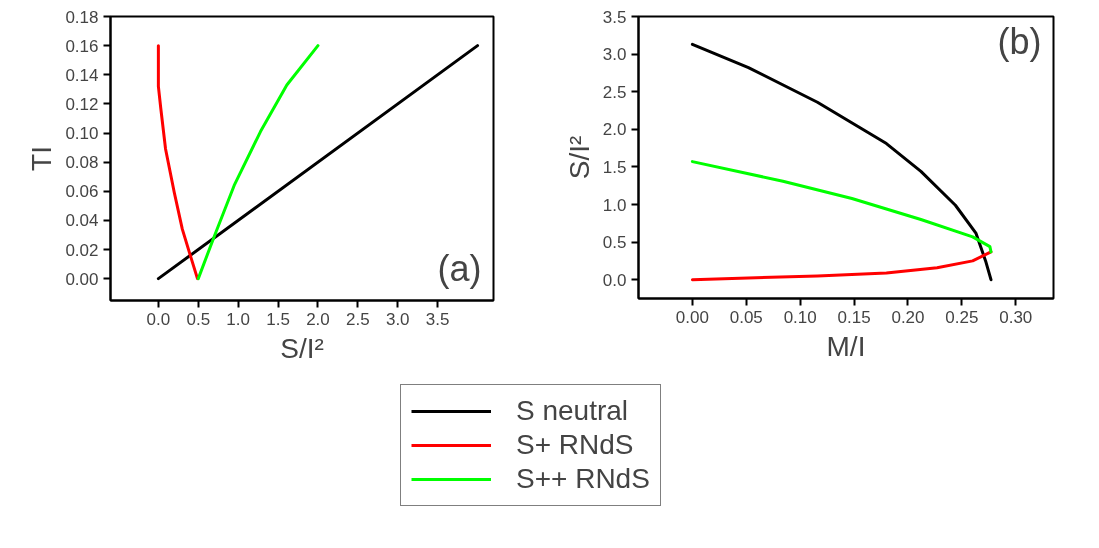  What do you see at coordinates (82, 104) in the screenshot?
I see `y-tick-label: 0.12` at bounding box center [82, 104].